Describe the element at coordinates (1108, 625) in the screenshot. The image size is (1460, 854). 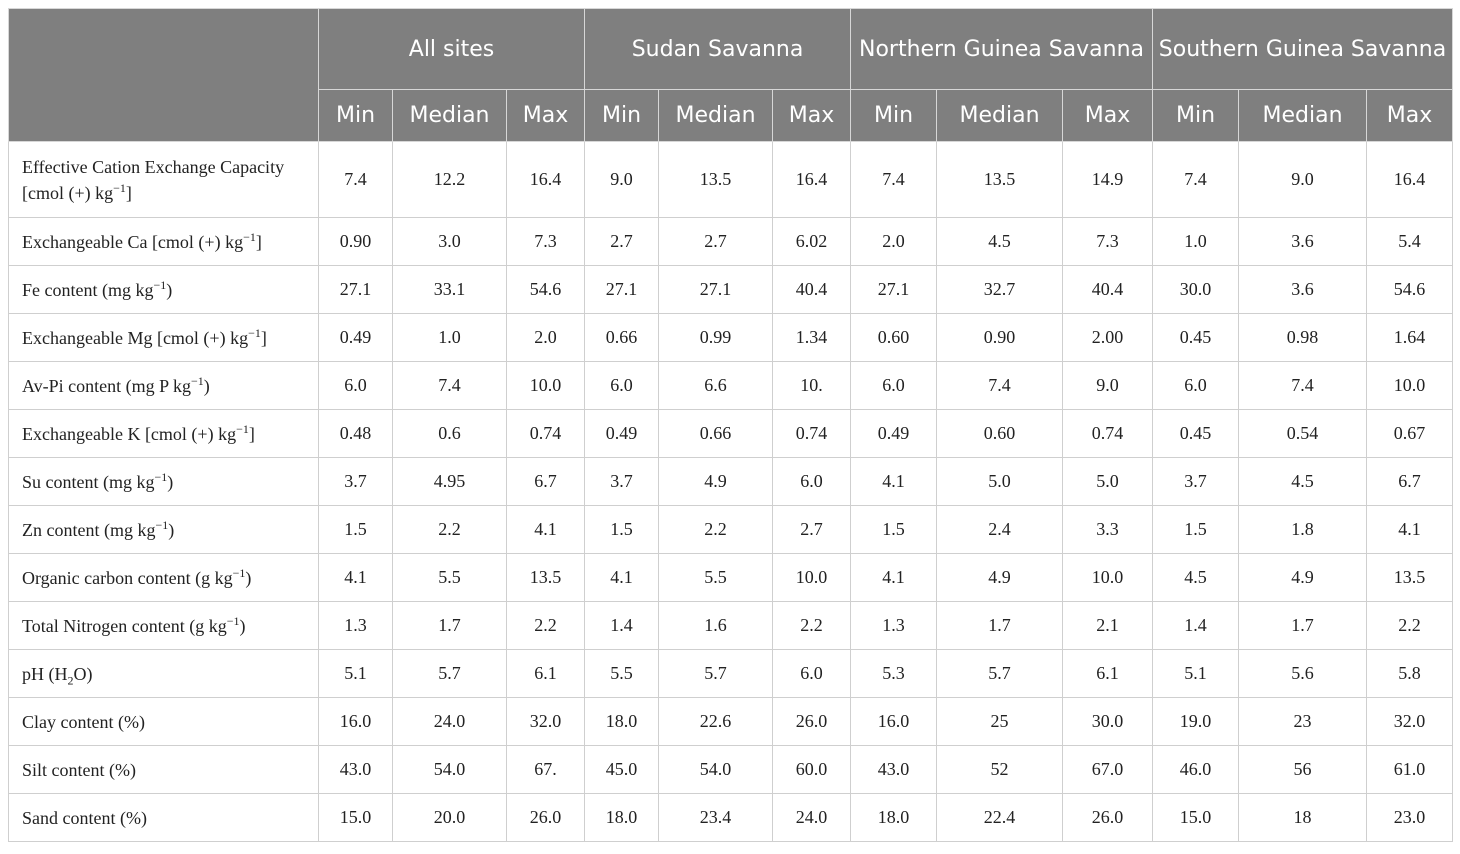
I see `value-cell: 2.1` at that location.